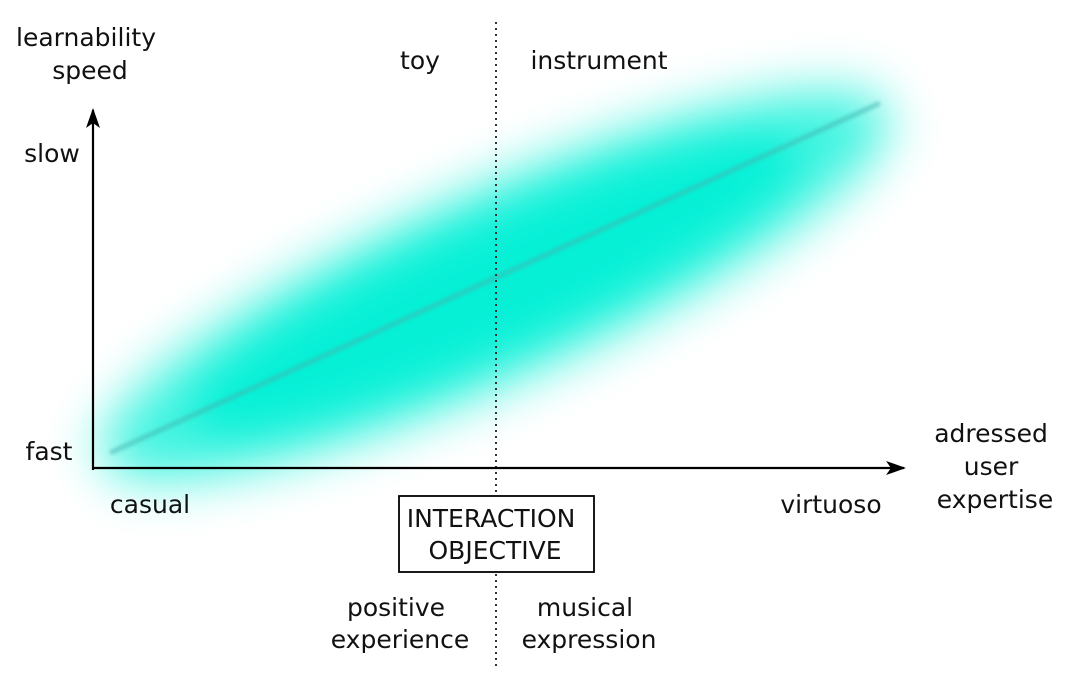  I want to click on objective-positive-experience-label: positive experience, so click(400, 623).